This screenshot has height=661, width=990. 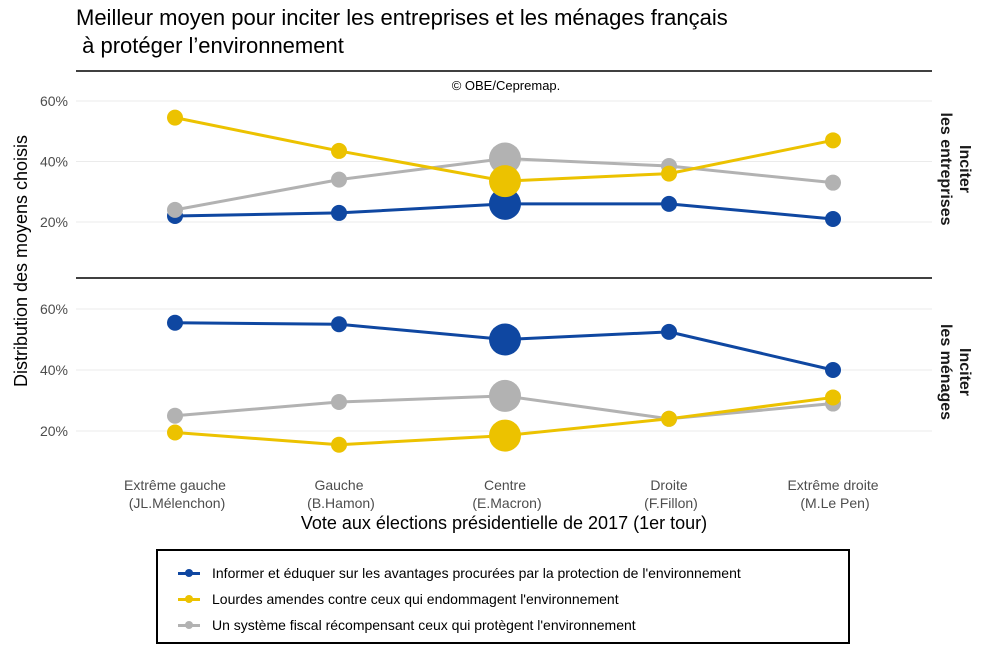 I want to click on x-tick-label-line: (JL.Mélenchon), so click(x=177, y=503).